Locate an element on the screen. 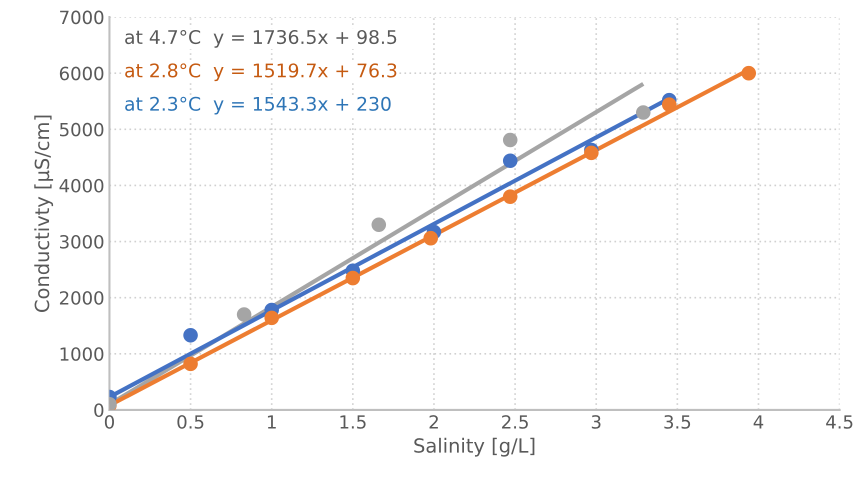 This screenshot has height=488, width=855. annotation: at 2.8°C y = 1519.7x + 76.3 is located at coordinates (260, 72).